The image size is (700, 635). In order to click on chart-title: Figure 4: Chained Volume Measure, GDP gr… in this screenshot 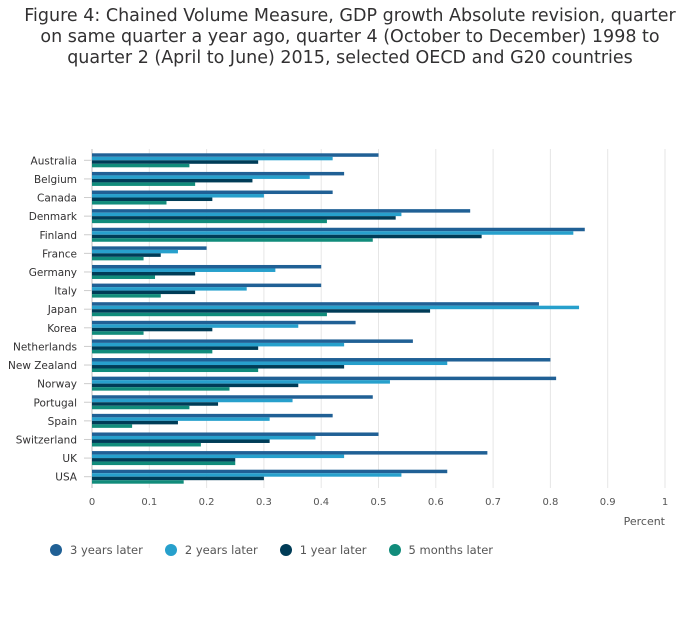, I will do `click(350, 37)`.